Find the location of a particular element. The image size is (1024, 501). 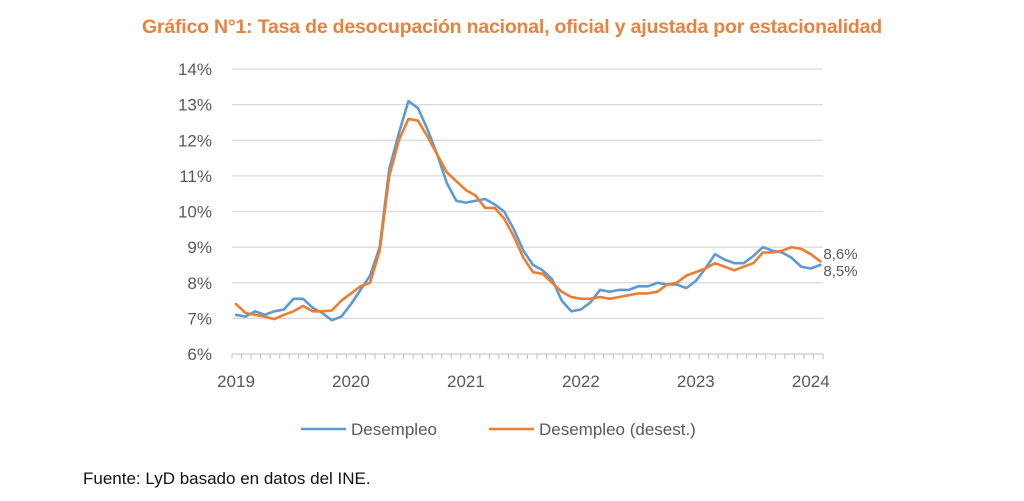

y-tick-label: 12% is located at coordinates (195, 140).